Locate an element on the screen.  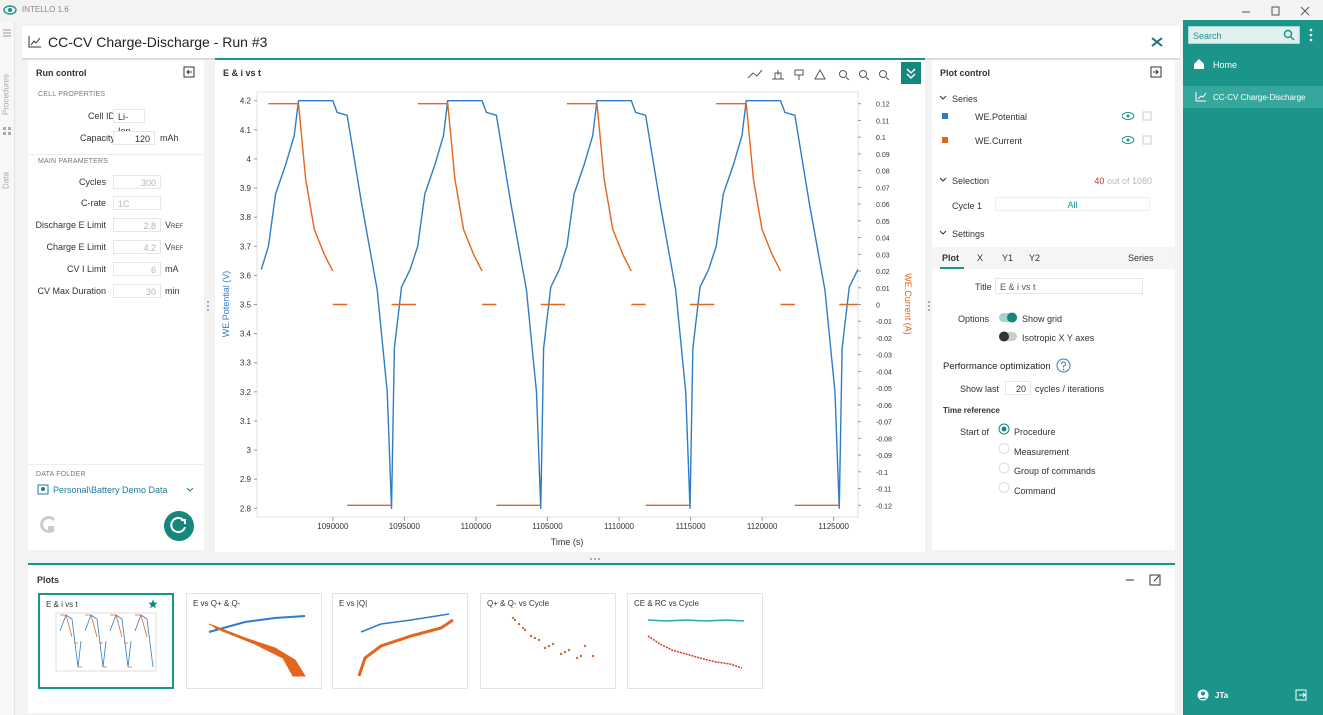
search-placeholder: Search is located at coordinates (1207, 36).